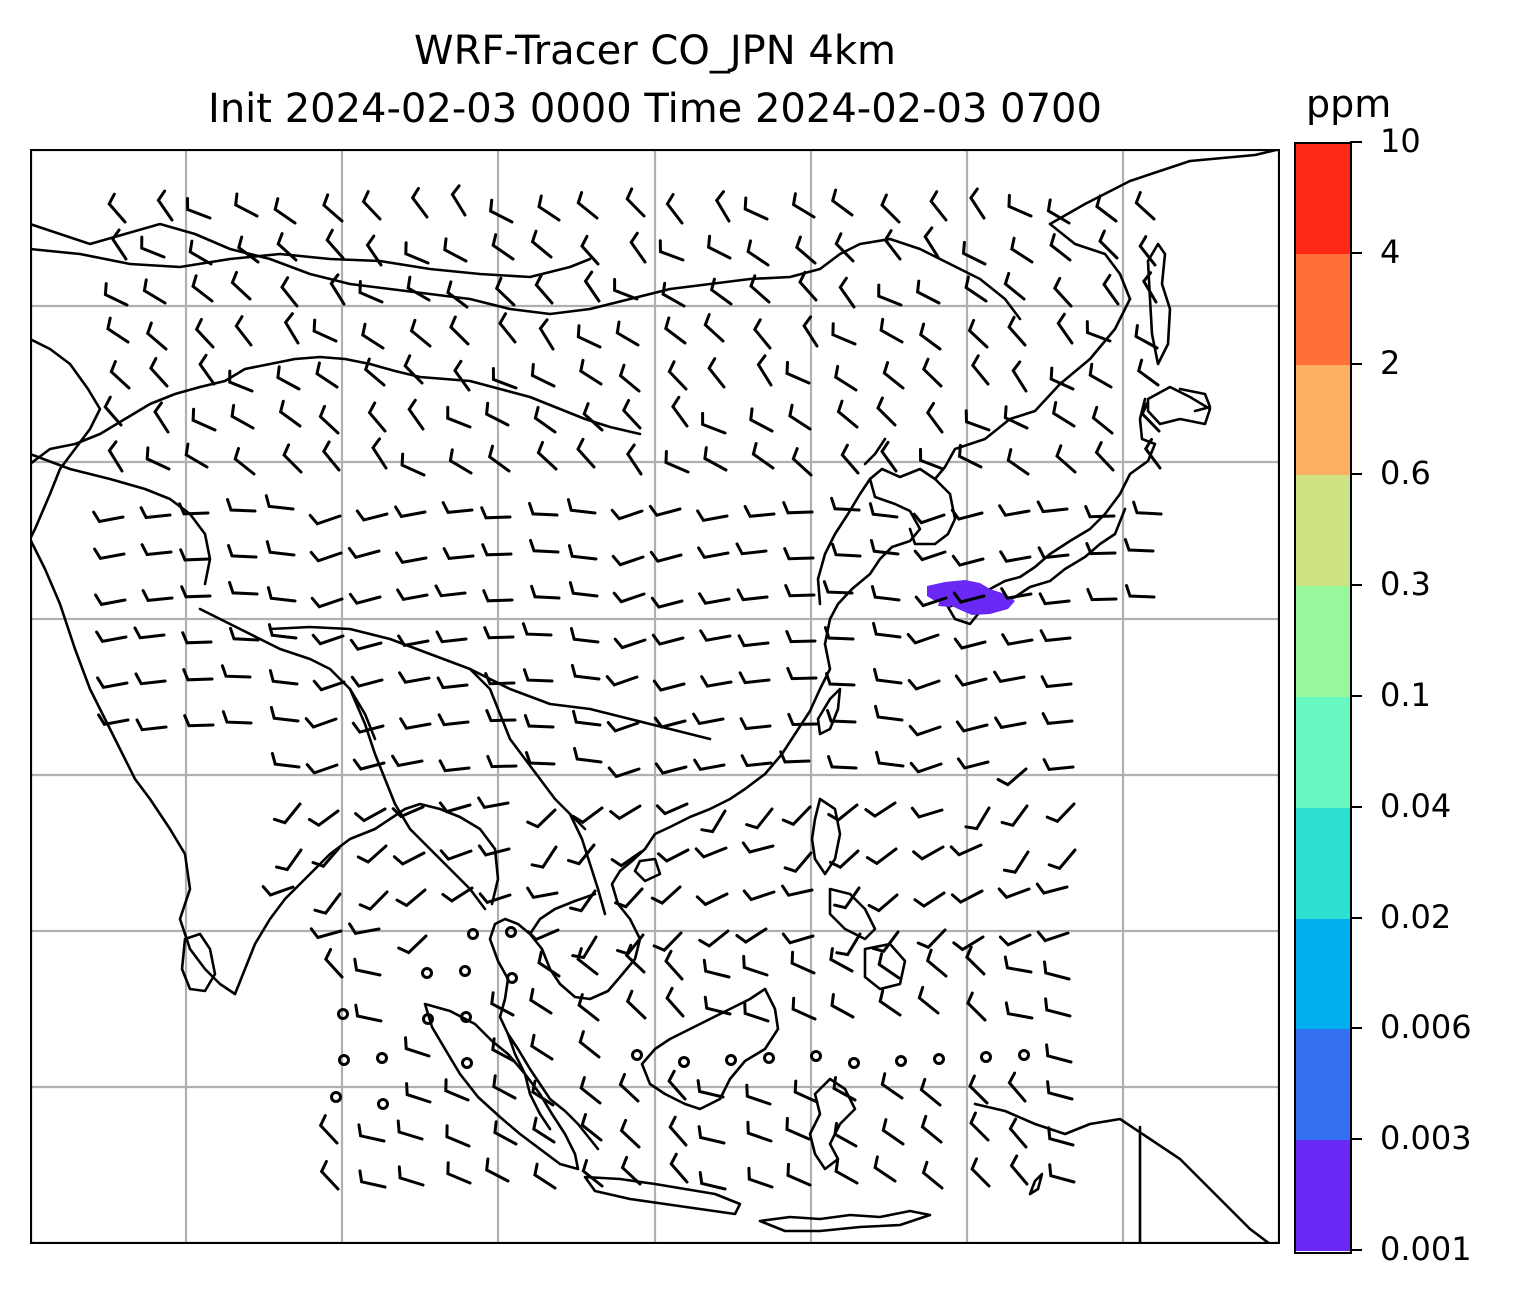  I want to click on coastline-sakhalin, so click(1159, 304).